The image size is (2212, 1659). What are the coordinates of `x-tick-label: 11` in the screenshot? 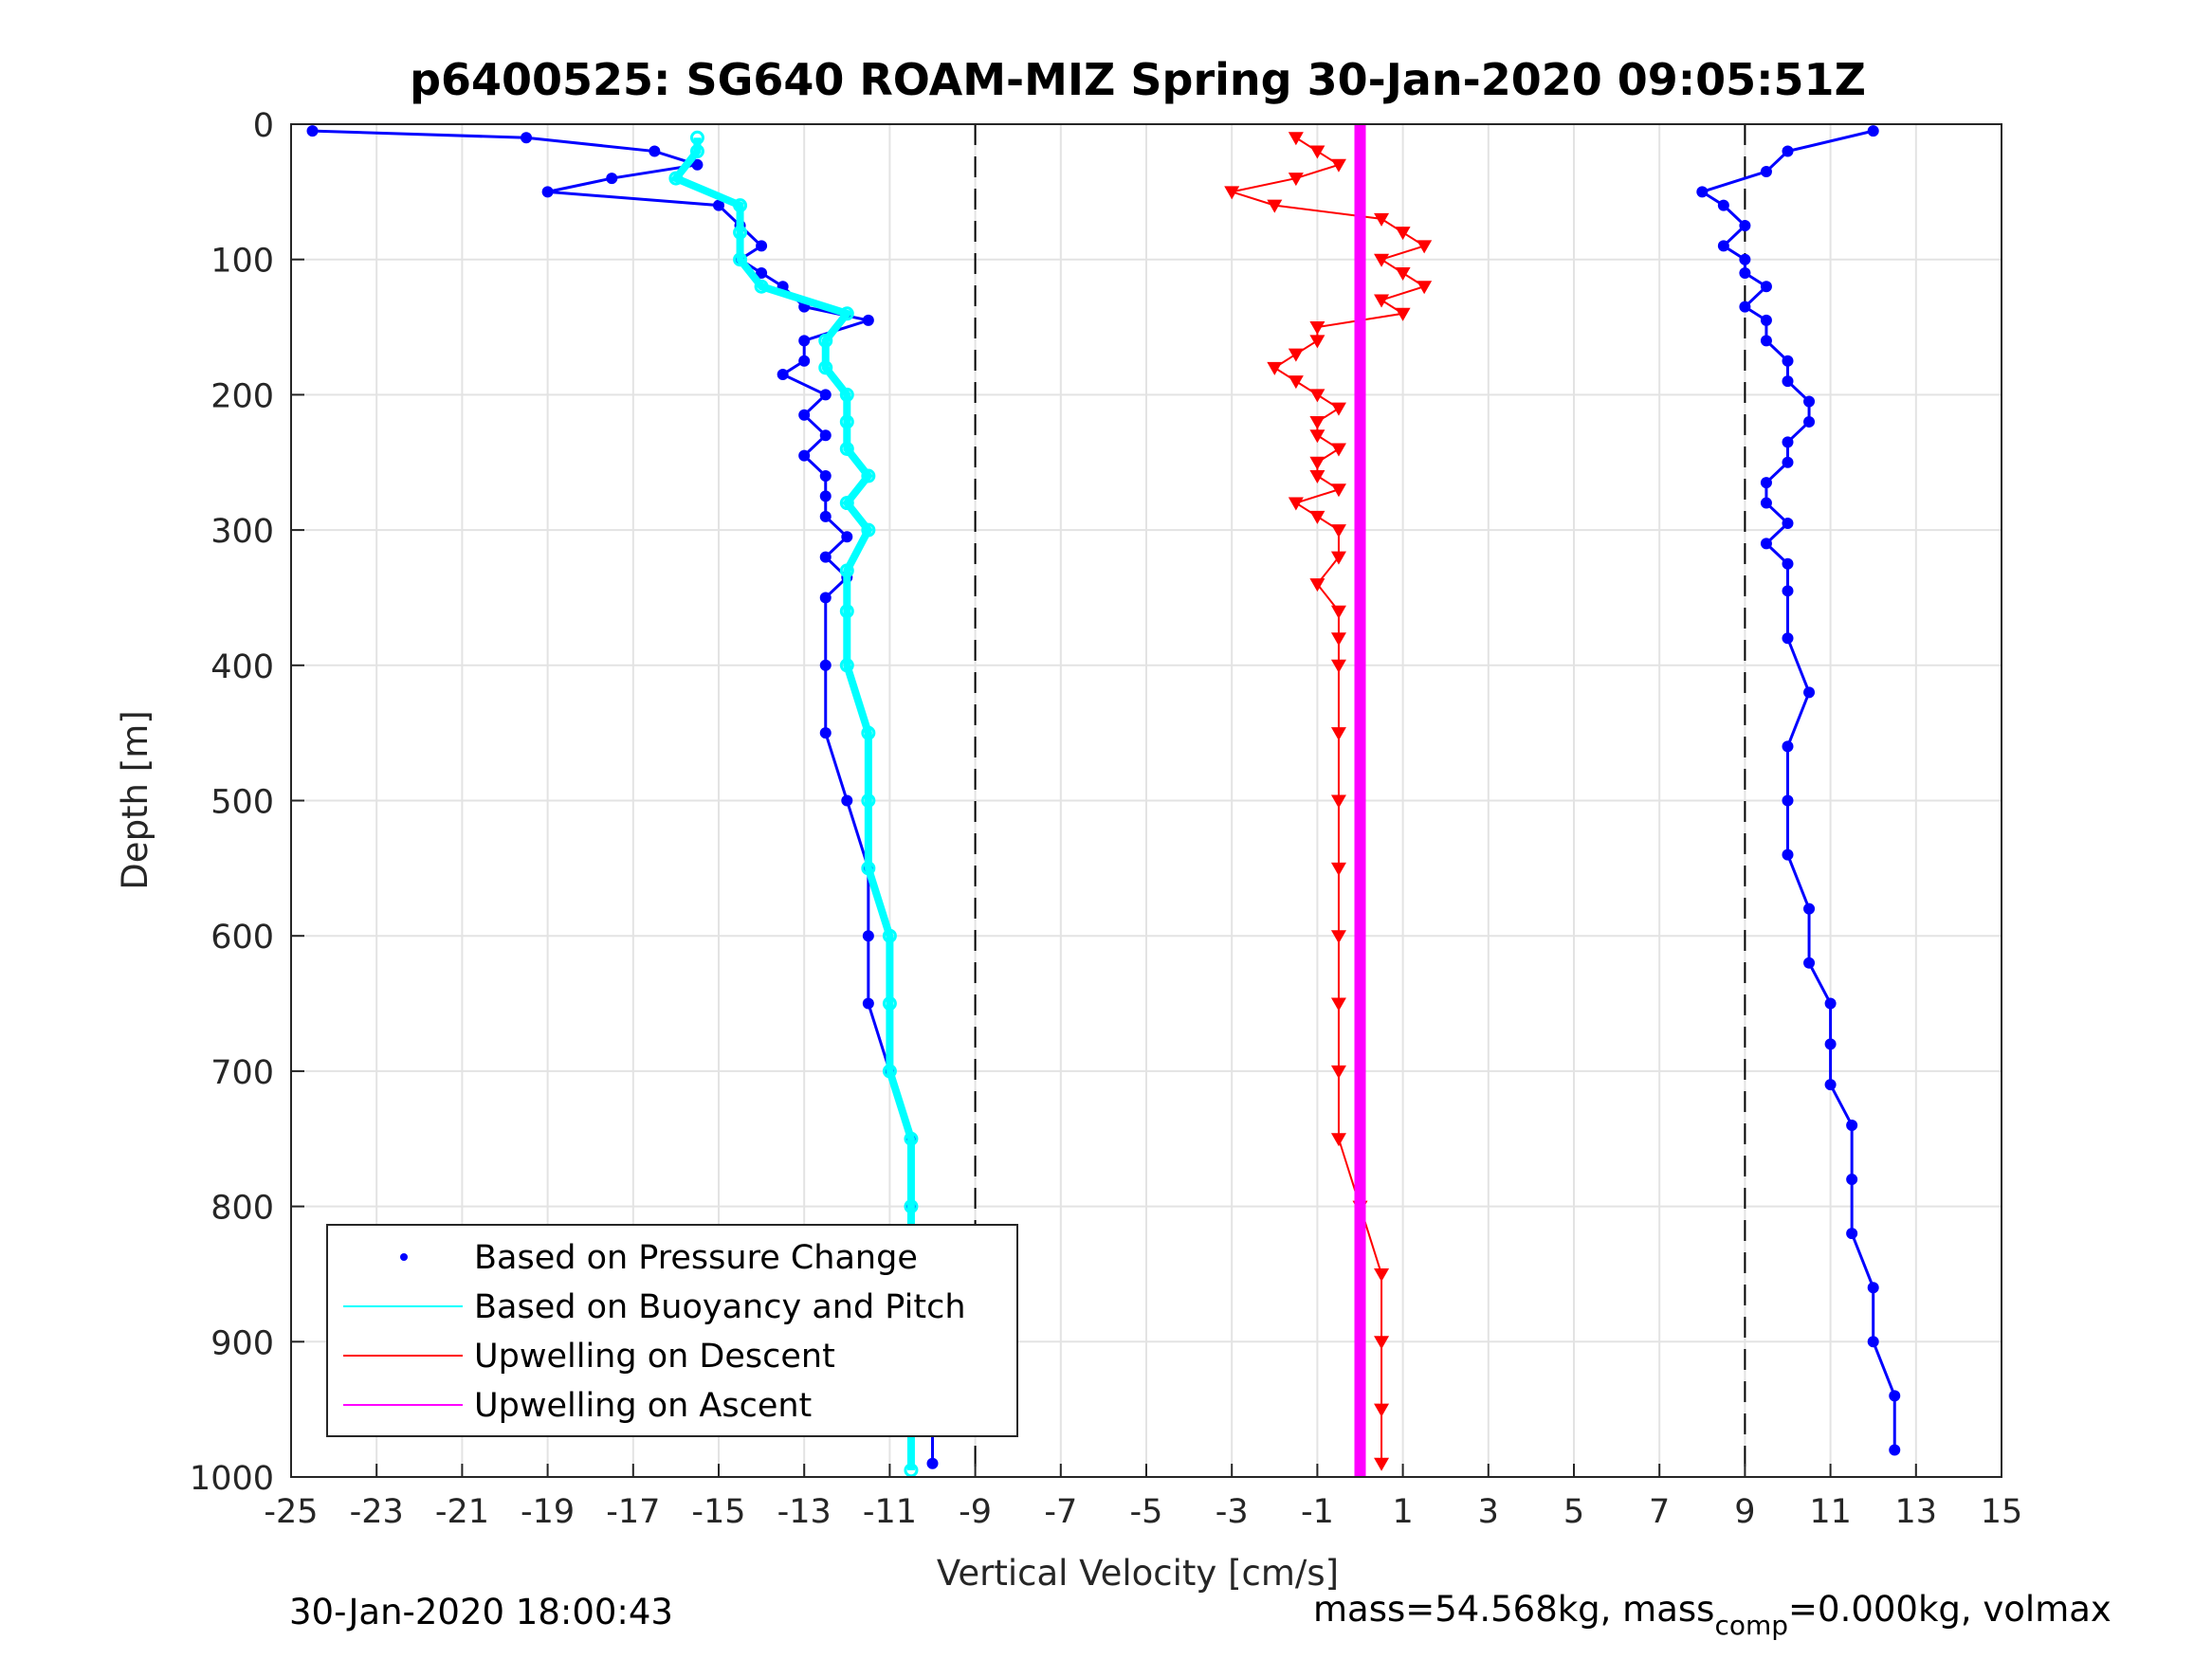 It's located at (1830, 1512).